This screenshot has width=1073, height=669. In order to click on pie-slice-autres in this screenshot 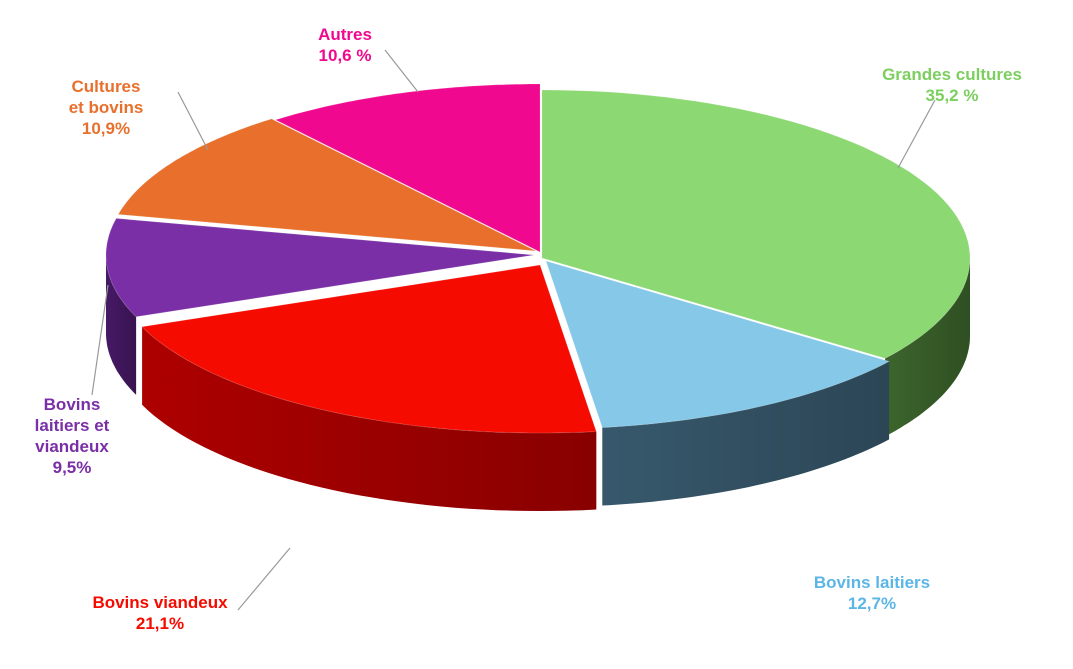, I will do `click(407, 168)`.